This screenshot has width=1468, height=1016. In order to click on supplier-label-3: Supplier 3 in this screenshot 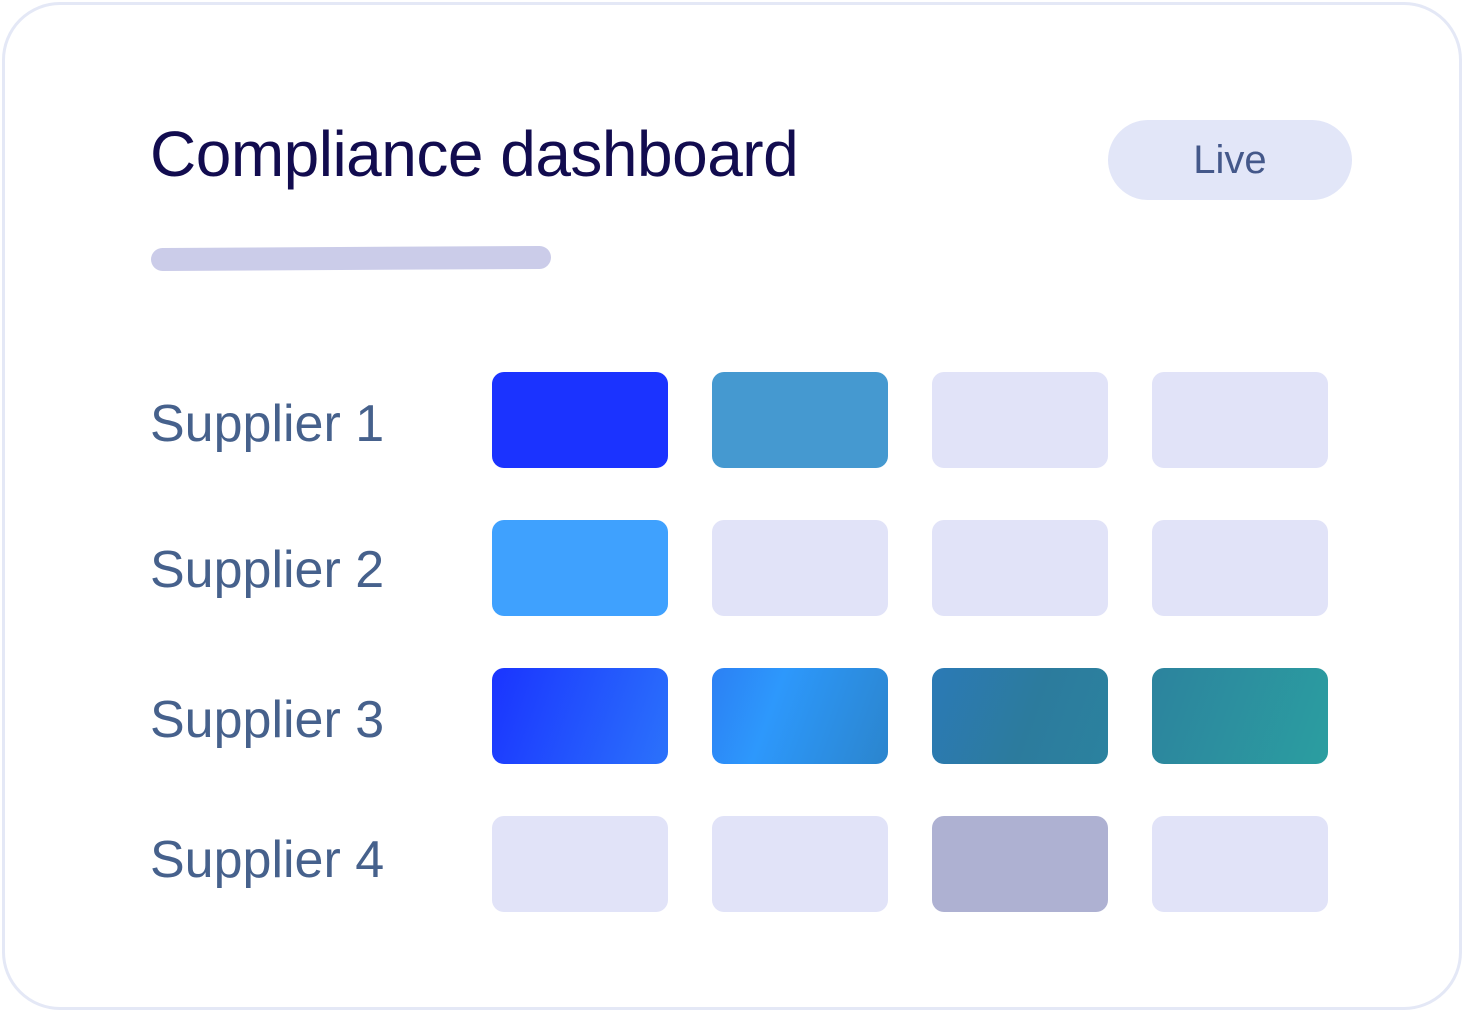, I will do `click(267, 720)`.